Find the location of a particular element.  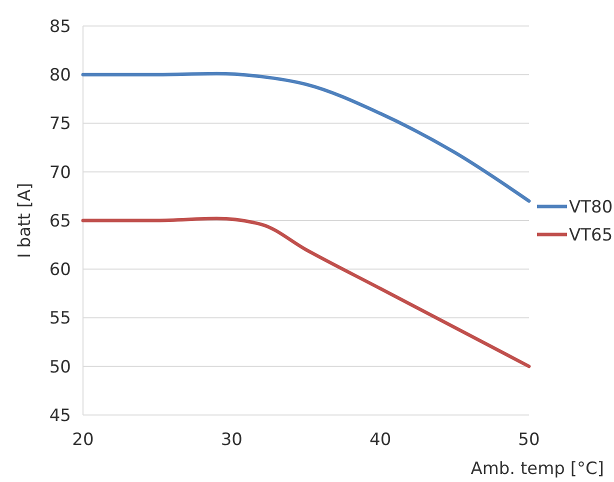

y-tick-label: 70 is located at coordinates (60, 172).